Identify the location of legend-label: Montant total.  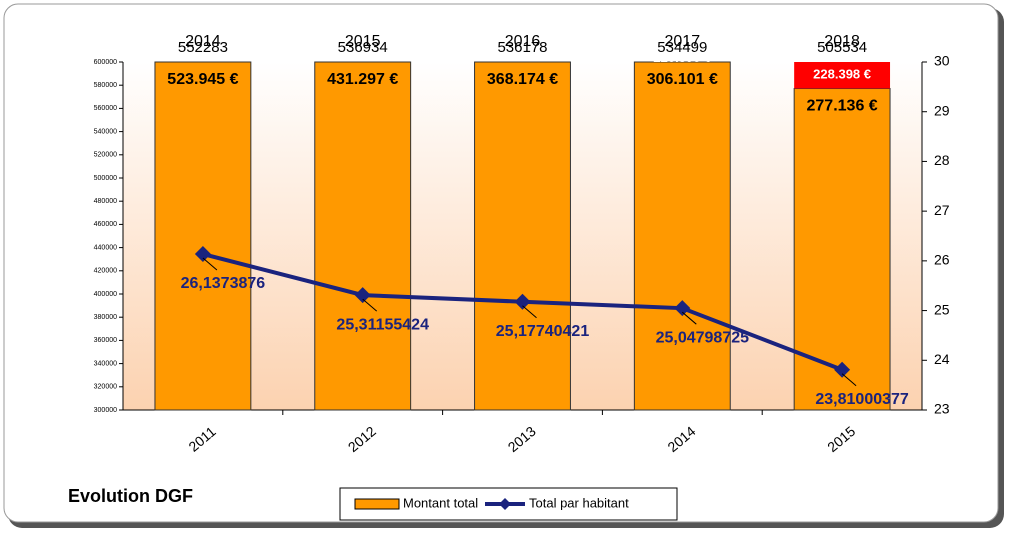
(440, 502).